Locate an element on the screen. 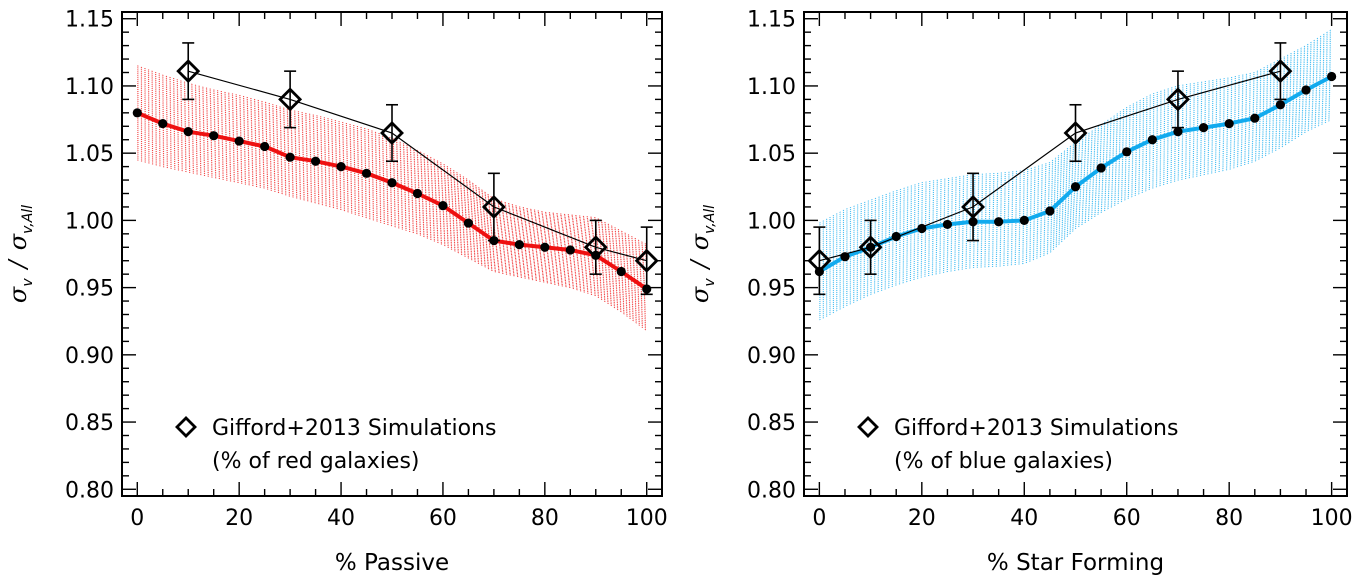  legend-diamond-icon is located at coordinates (868, 427).